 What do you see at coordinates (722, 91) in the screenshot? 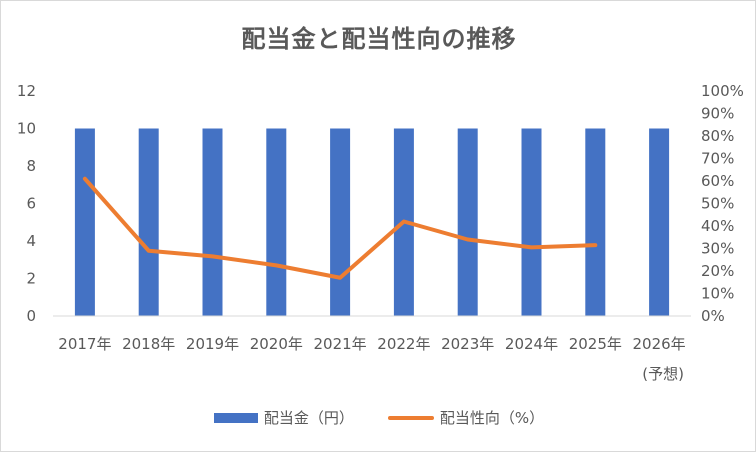
I see `right-tick-label: 100%` at bounding box center [722, 91].